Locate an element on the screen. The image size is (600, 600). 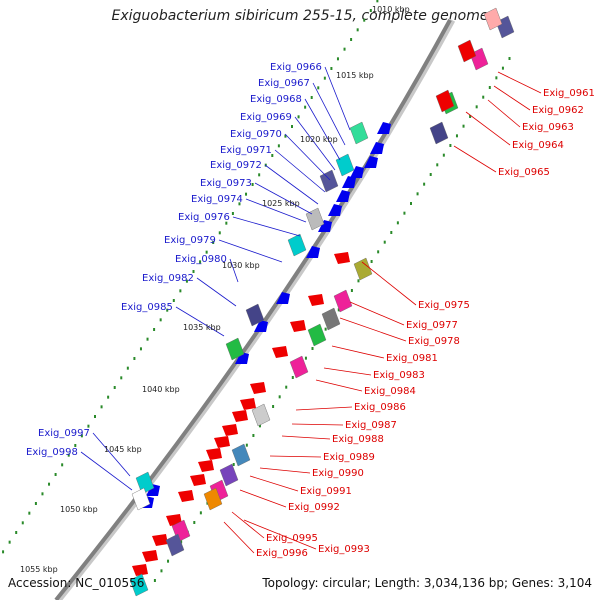
gene-label-right: Exig_0991 is located at coordinates (326, 491).